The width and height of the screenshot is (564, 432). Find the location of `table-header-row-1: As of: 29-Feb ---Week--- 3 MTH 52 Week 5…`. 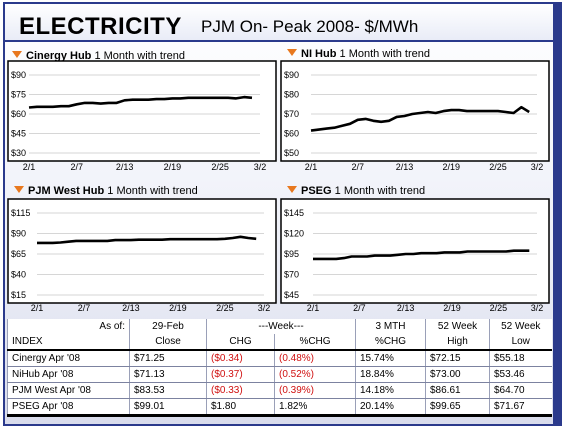

table-header-row-1: As of: 29-Feb ---Week--- 3 MTH 52 Week 5… is located at coordinates (279, 326).